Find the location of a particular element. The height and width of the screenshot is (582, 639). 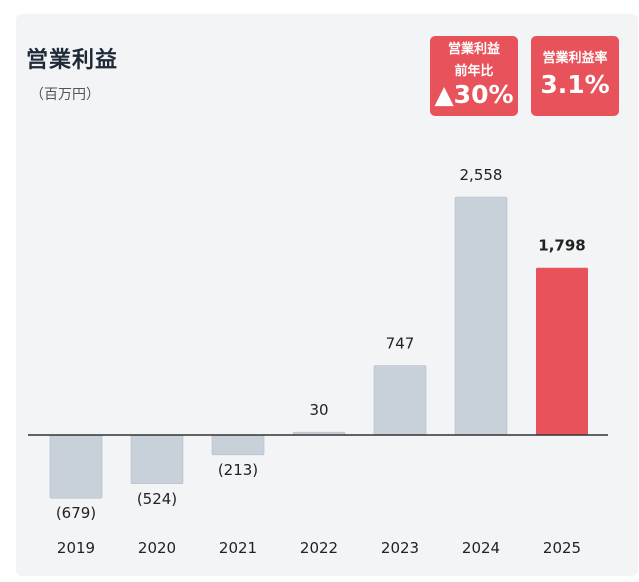

bar-2020 is located at coordinates (157, 459).